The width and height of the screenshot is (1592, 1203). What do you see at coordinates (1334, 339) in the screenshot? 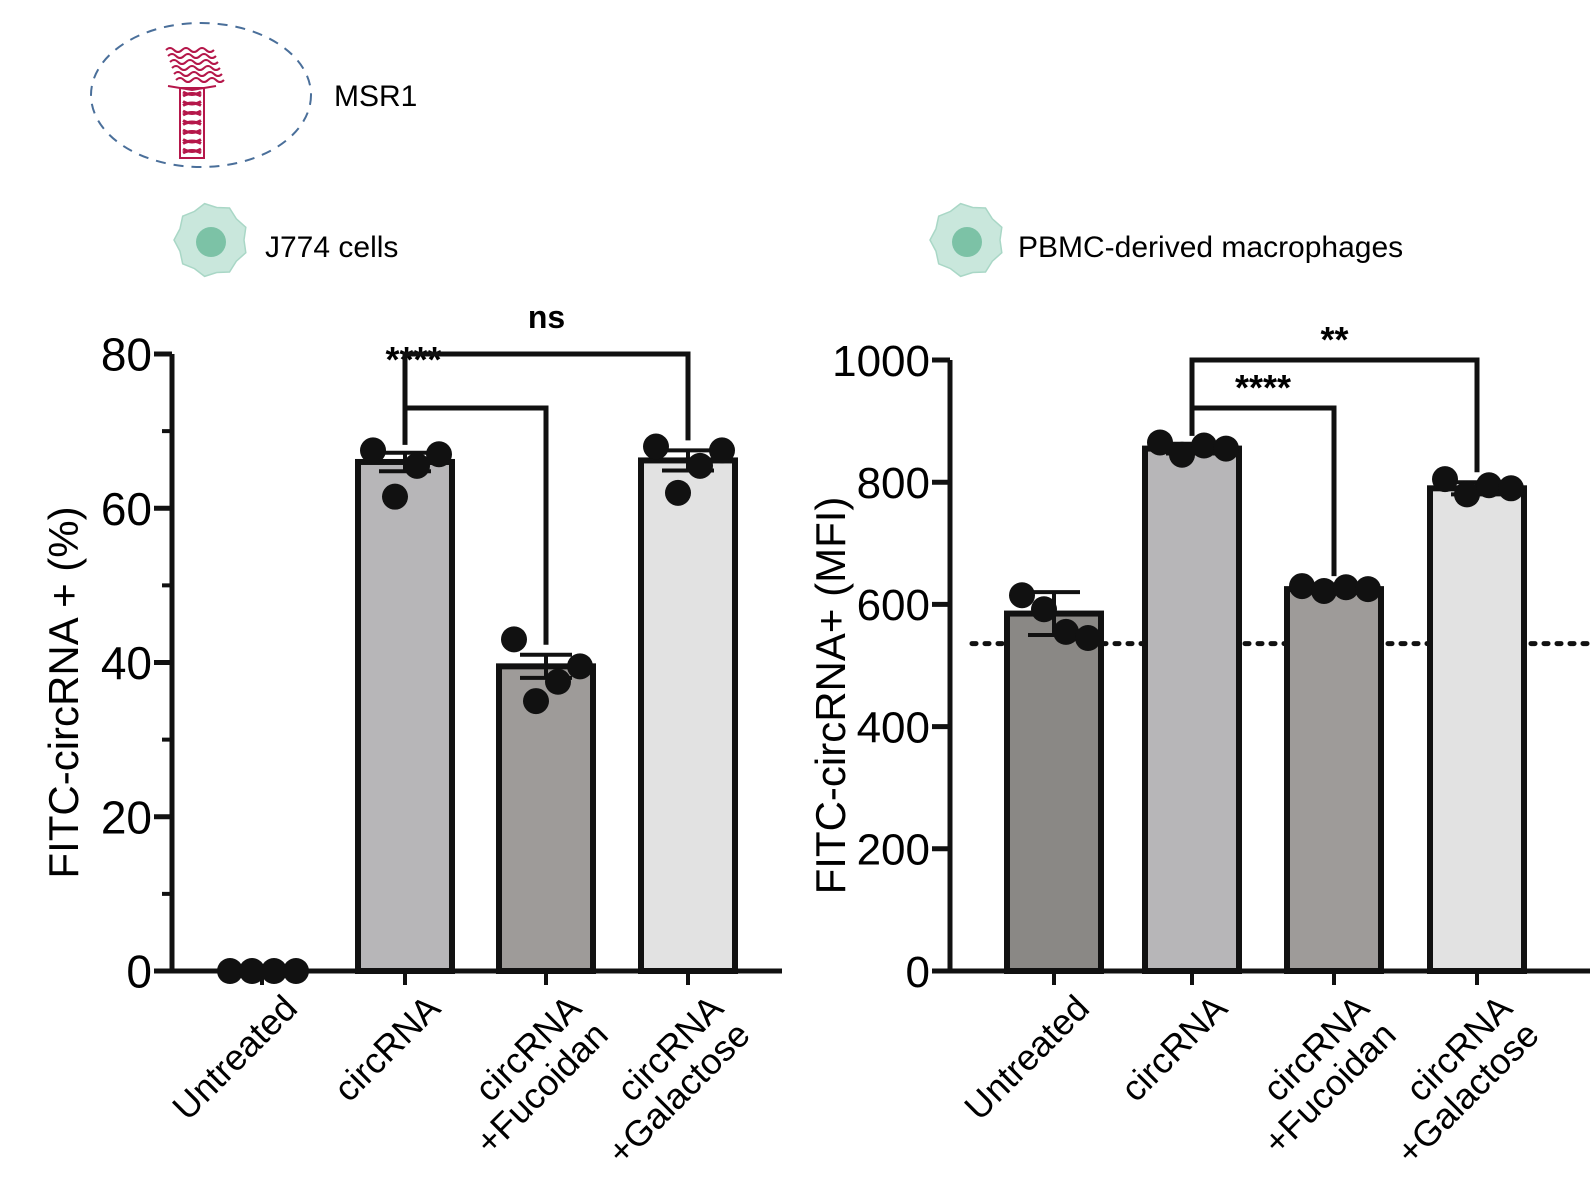
I see `significance-label: **` at bounding box center [1334, 339].